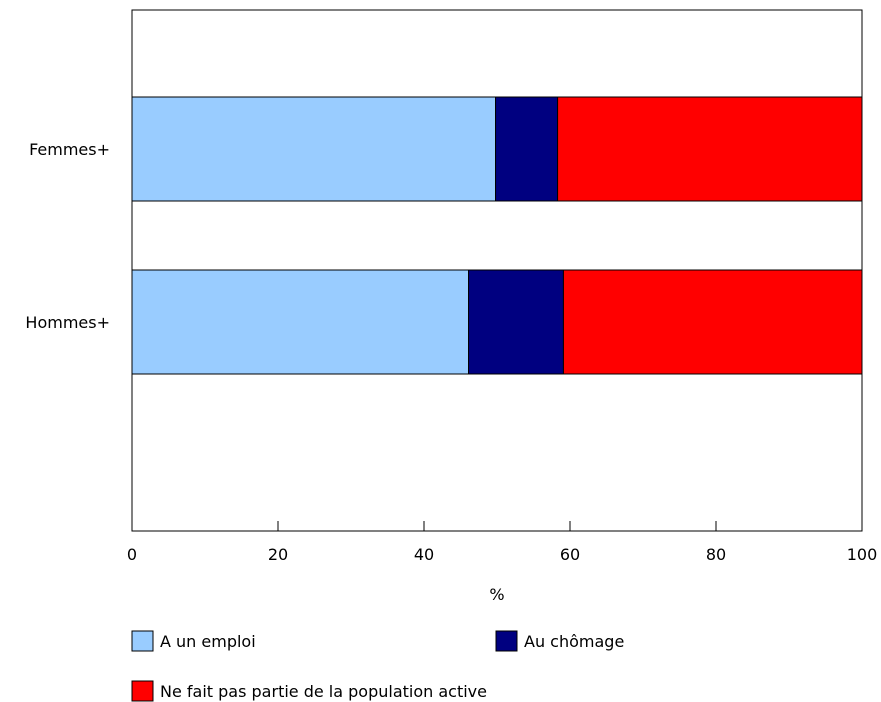 Image resolution: width=881 pixels, height=702 pixels. Describe the element at coordinates (570, 554) in the screenshot. I see `x-tick-label: 60` at that location.